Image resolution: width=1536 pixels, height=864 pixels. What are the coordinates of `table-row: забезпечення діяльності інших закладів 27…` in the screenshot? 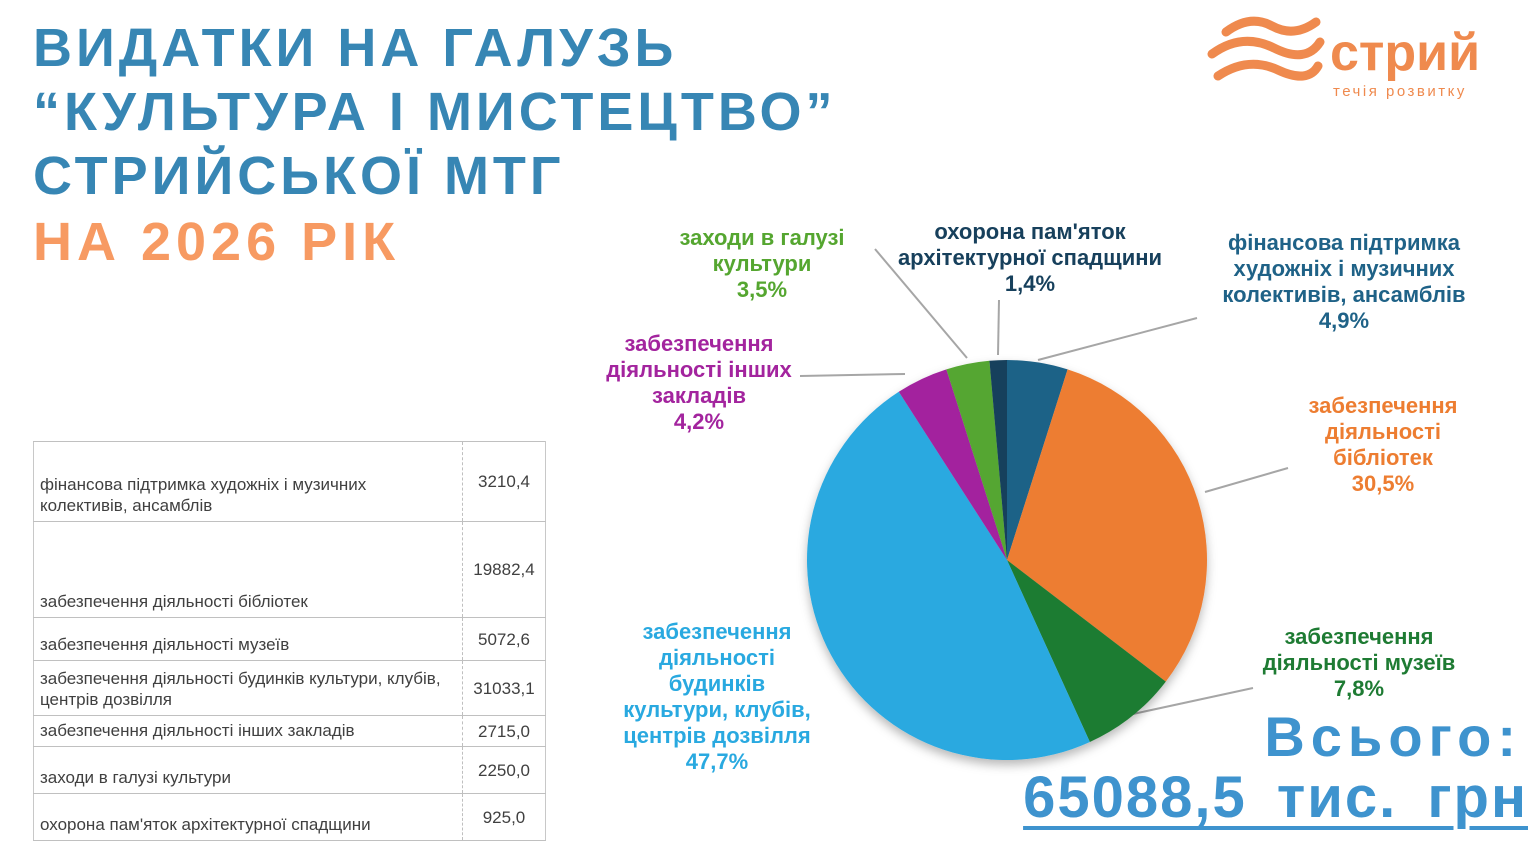 It's located at (289, 731).